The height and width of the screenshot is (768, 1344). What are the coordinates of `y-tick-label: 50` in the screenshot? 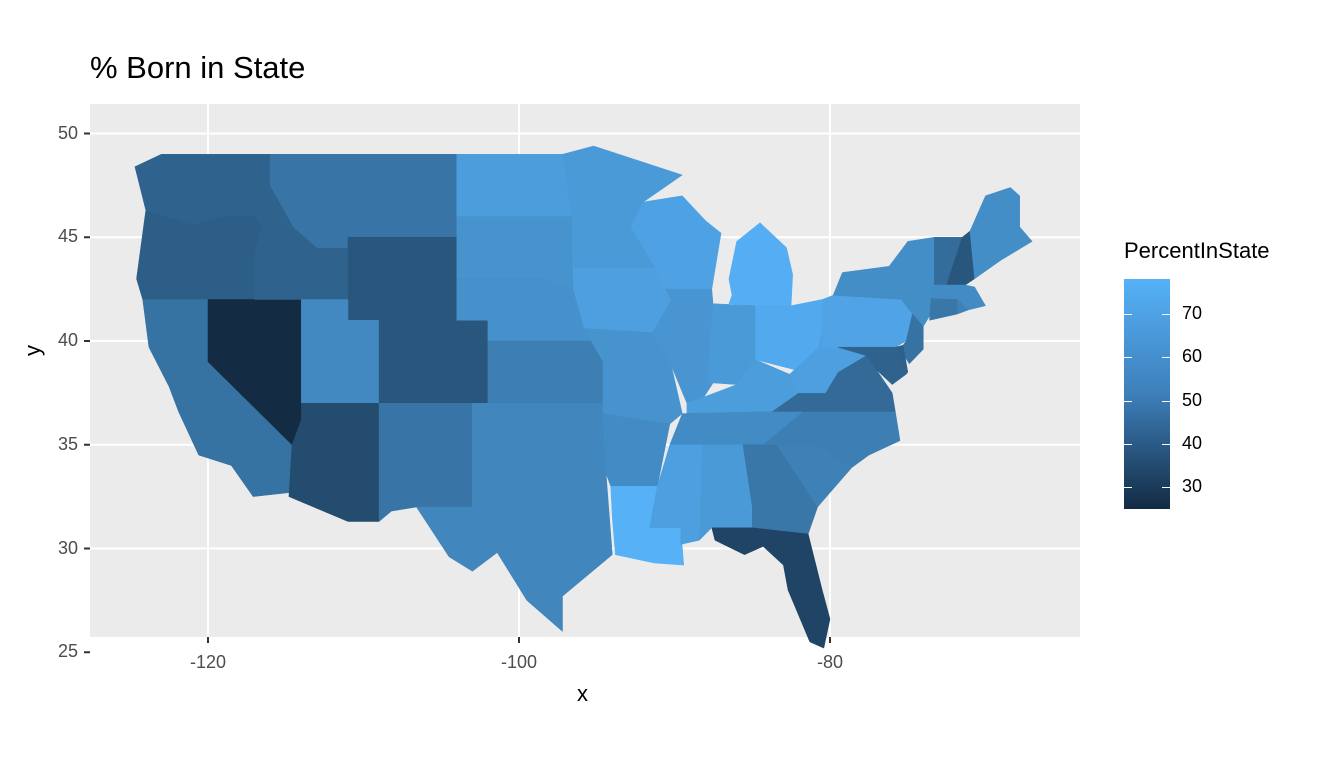 It's located at (67, 132).